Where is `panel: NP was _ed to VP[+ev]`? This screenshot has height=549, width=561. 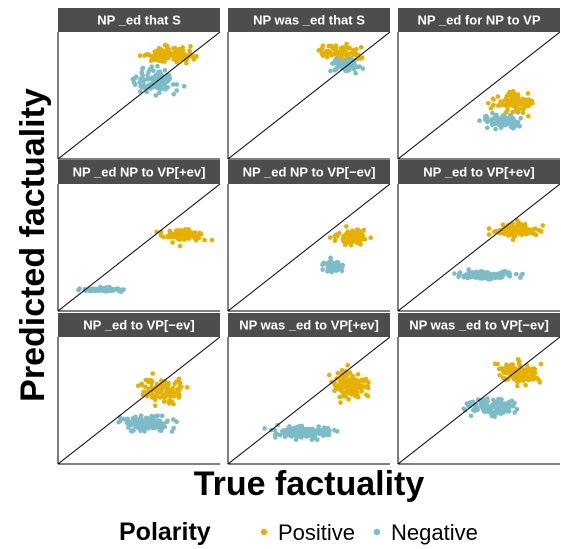 panel: NP was _ed to VP[+ev] is located at coordinates (308, 389).